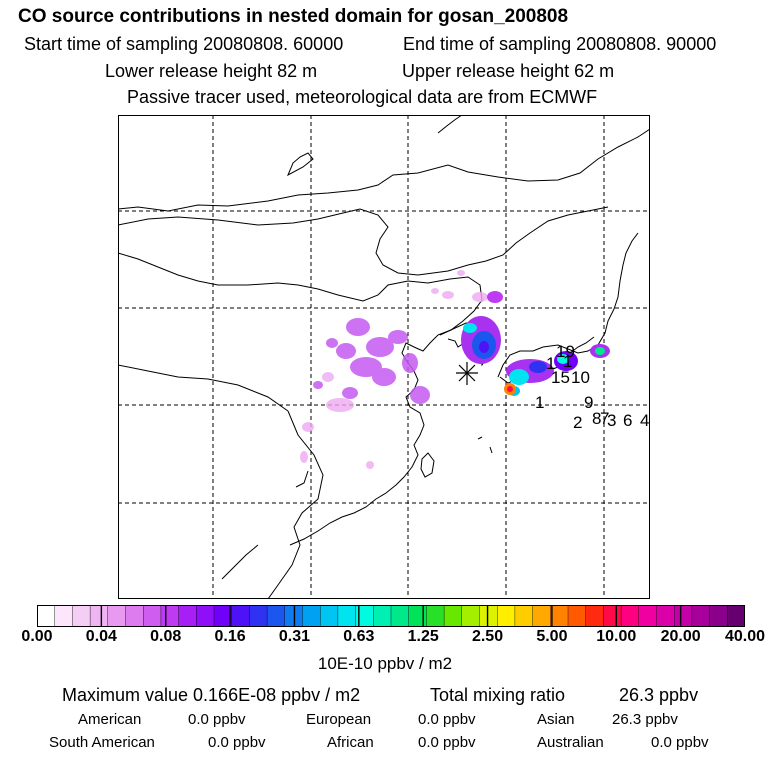 This screenshot has width=768, height=768. I want to click on colorbar-tick-label: 0.16, so click(230, 636).